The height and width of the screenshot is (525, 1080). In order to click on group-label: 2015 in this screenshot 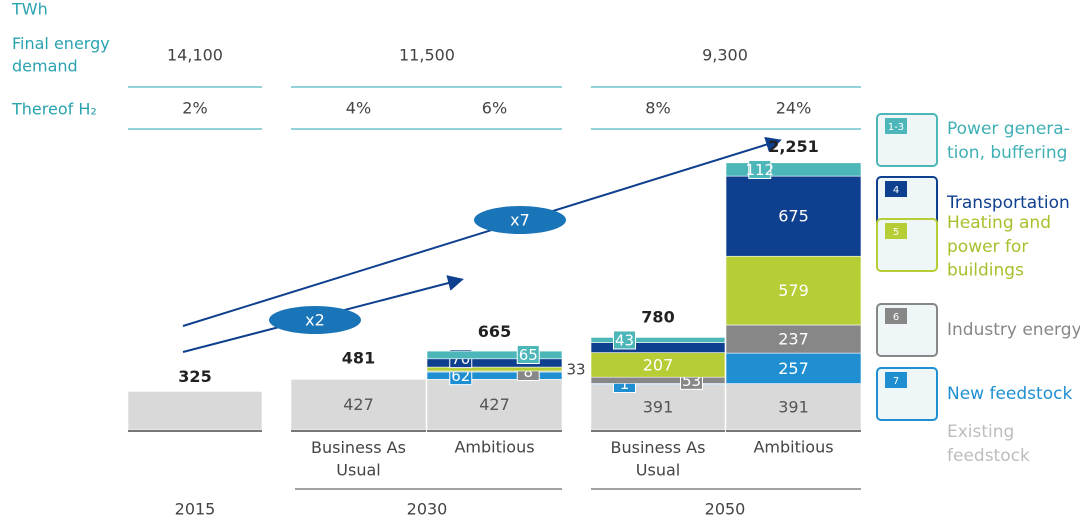, I will do `click(195, 509)`.